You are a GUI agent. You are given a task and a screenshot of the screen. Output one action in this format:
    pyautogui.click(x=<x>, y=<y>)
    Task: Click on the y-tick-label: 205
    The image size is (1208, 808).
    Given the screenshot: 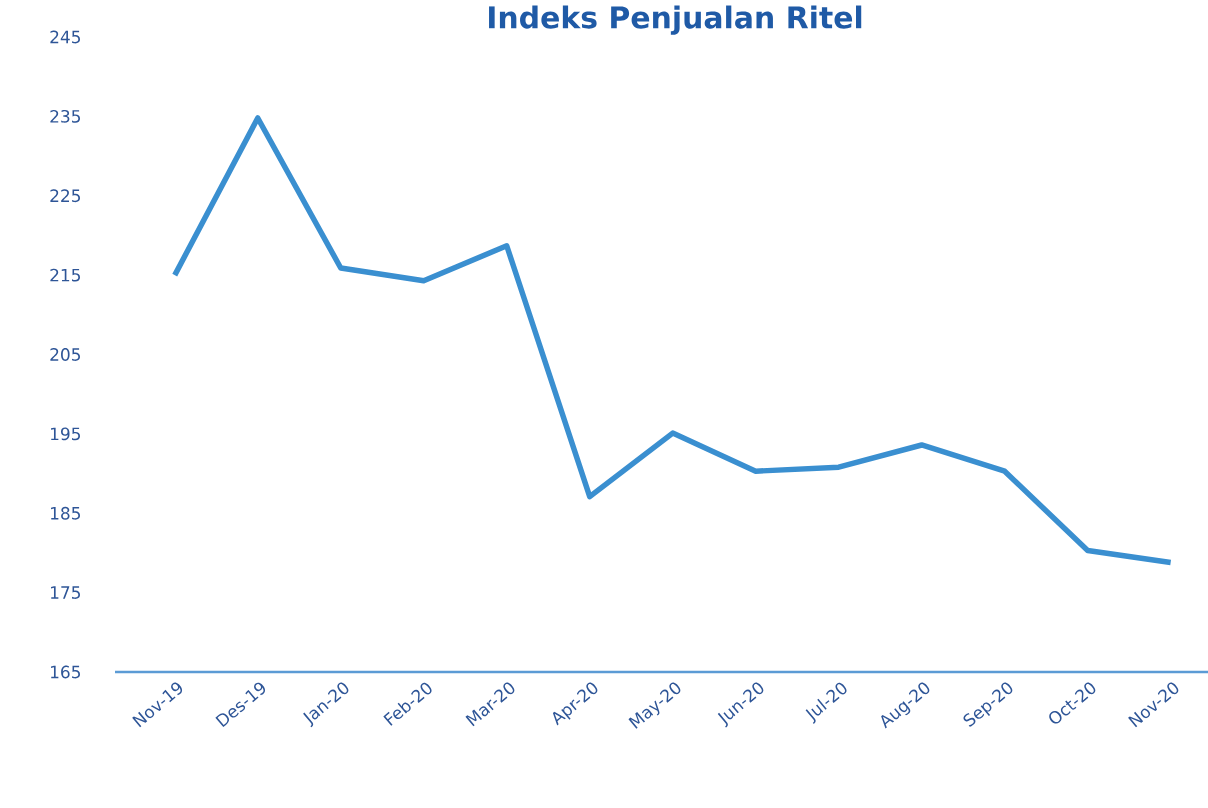 What is the action you would take?
    pyautogui.click(x=65, y=354)
    